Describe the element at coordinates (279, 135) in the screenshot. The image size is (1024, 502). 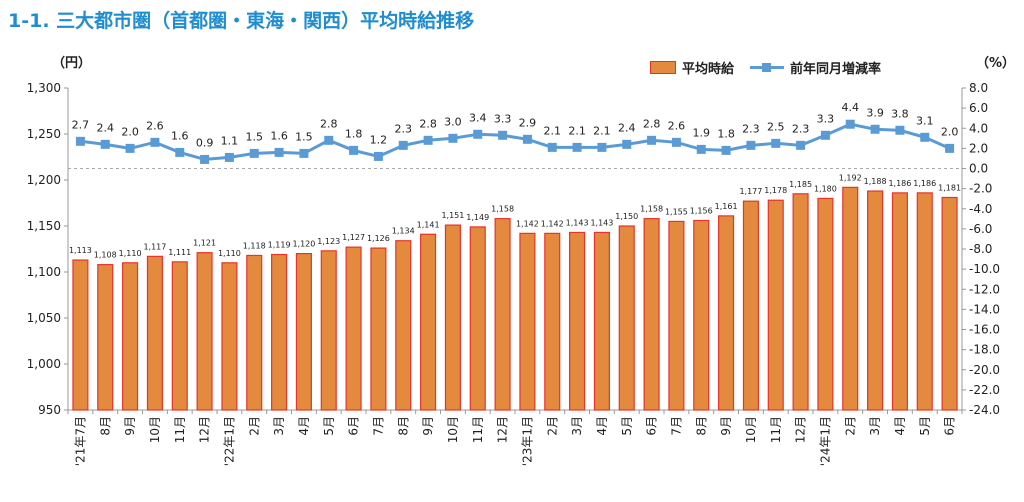
I see `rate-value-label: 1.6` at that location.